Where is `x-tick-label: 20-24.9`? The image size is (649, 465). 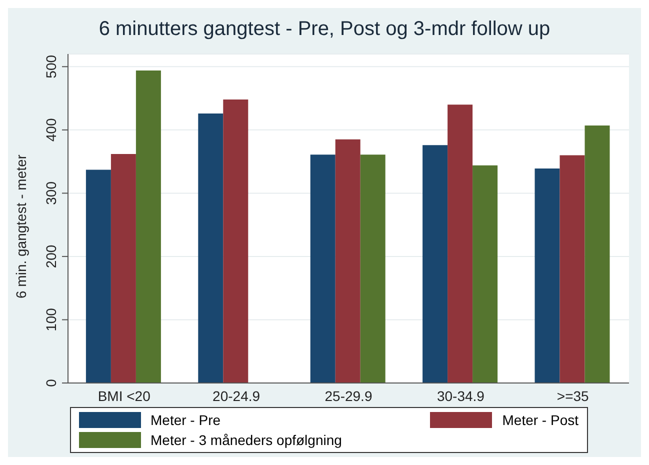
x-tick-label: 20-24.9 is located at coordinates (236, 396).